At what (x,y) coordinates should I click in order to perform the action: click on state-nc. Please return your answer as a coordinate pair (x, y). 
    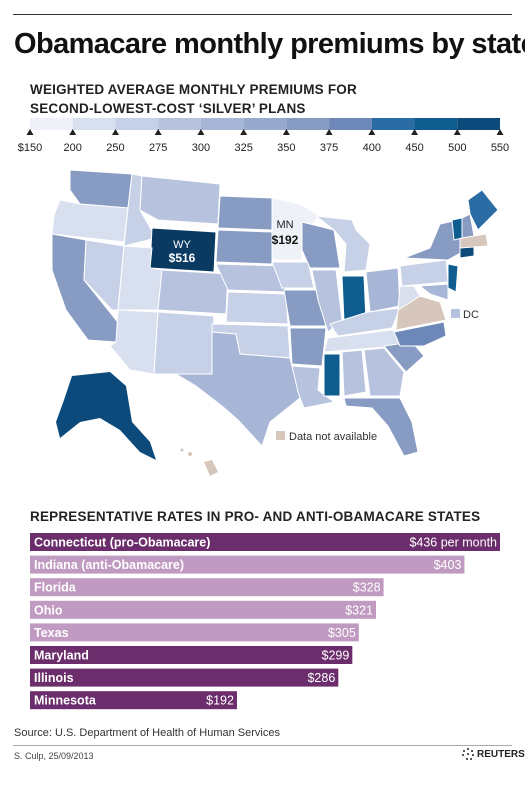
    Looking at the image, I should click on (420, 334).